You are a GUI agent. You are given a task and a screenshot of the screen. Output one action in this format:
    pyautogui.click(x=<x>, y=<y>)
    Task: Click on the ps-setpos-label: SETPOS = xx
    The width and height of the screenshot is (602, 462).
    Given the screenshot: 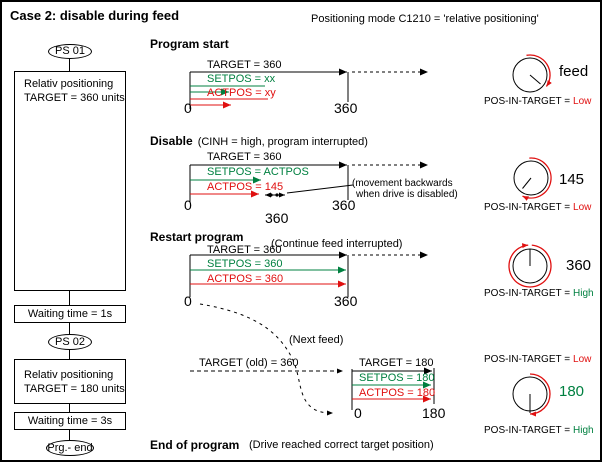 What is the action you would take?
    pyautogui.click(x=241, y=79)
    